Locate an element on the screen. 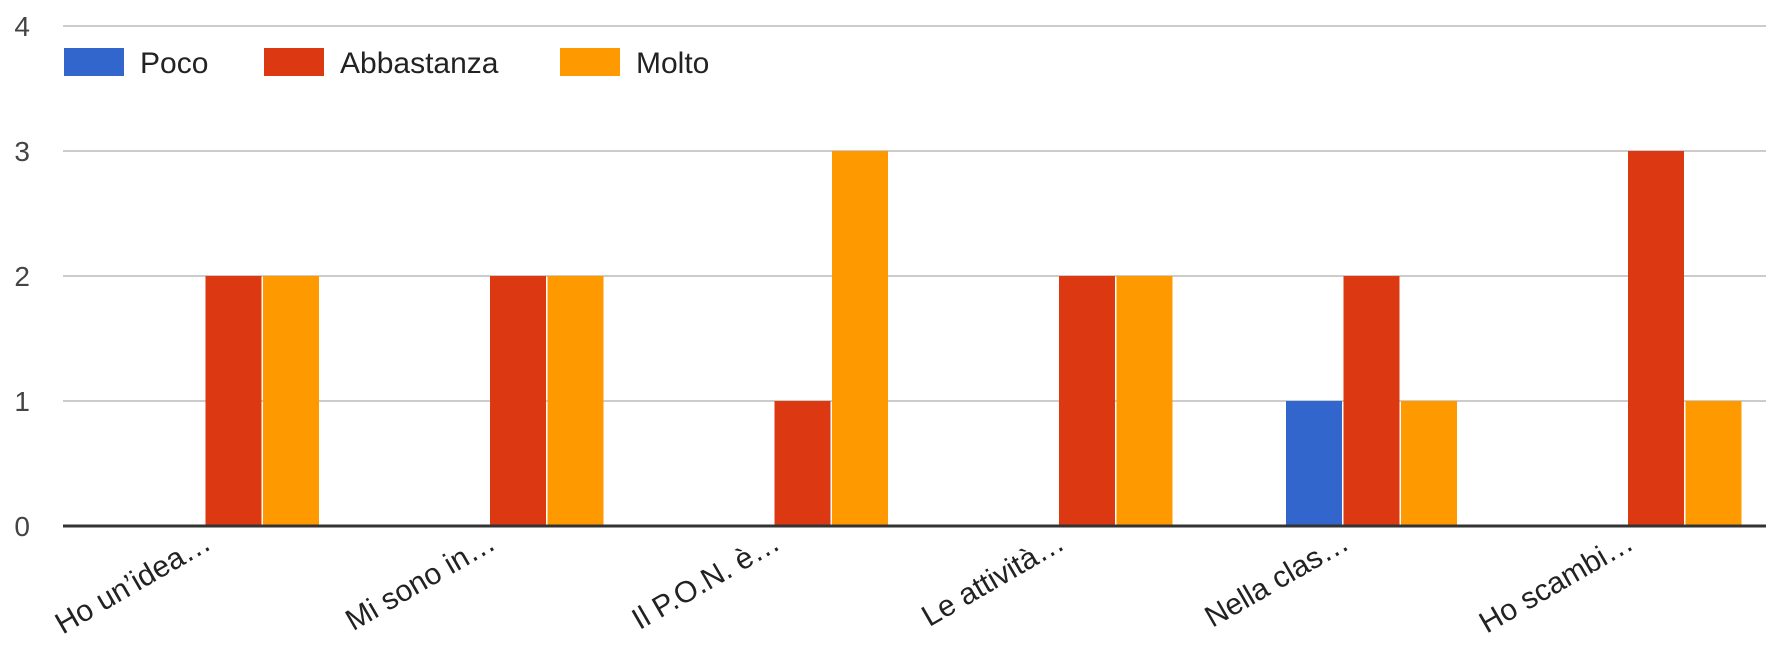 This screenshot has height=652, width=1766. legend-swatch-molto is located at coordinates (590, 62).